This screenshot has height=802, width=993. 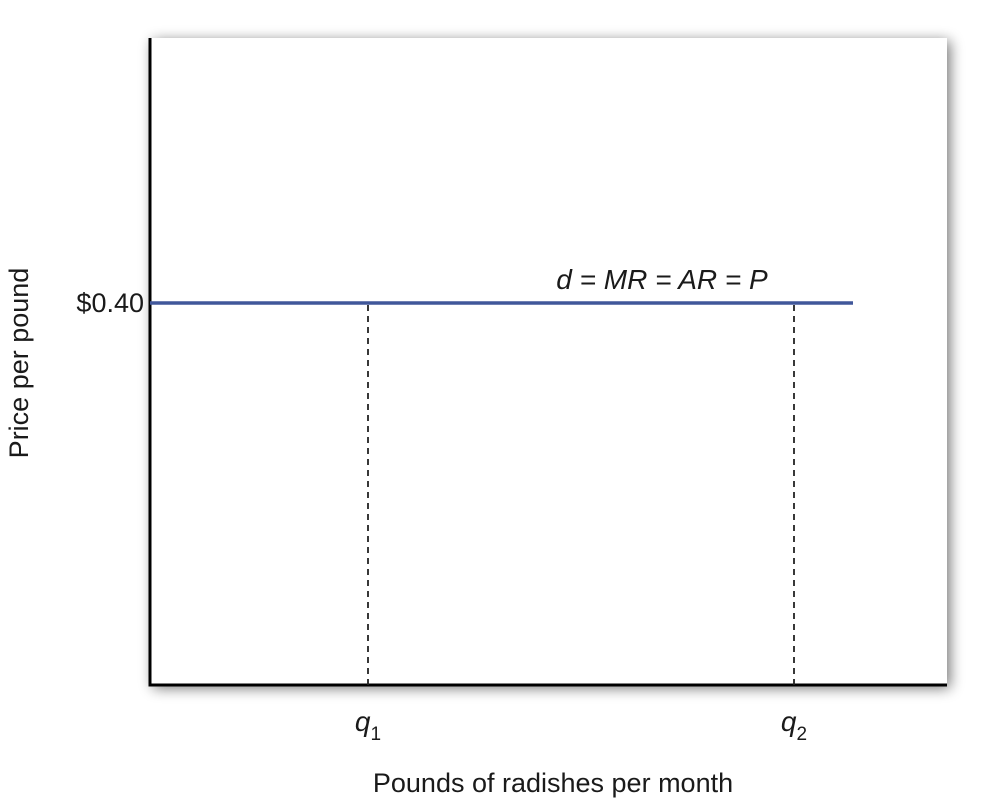 I want to click on y-tick-label-0: $0.40, so click(x=110, y=303).